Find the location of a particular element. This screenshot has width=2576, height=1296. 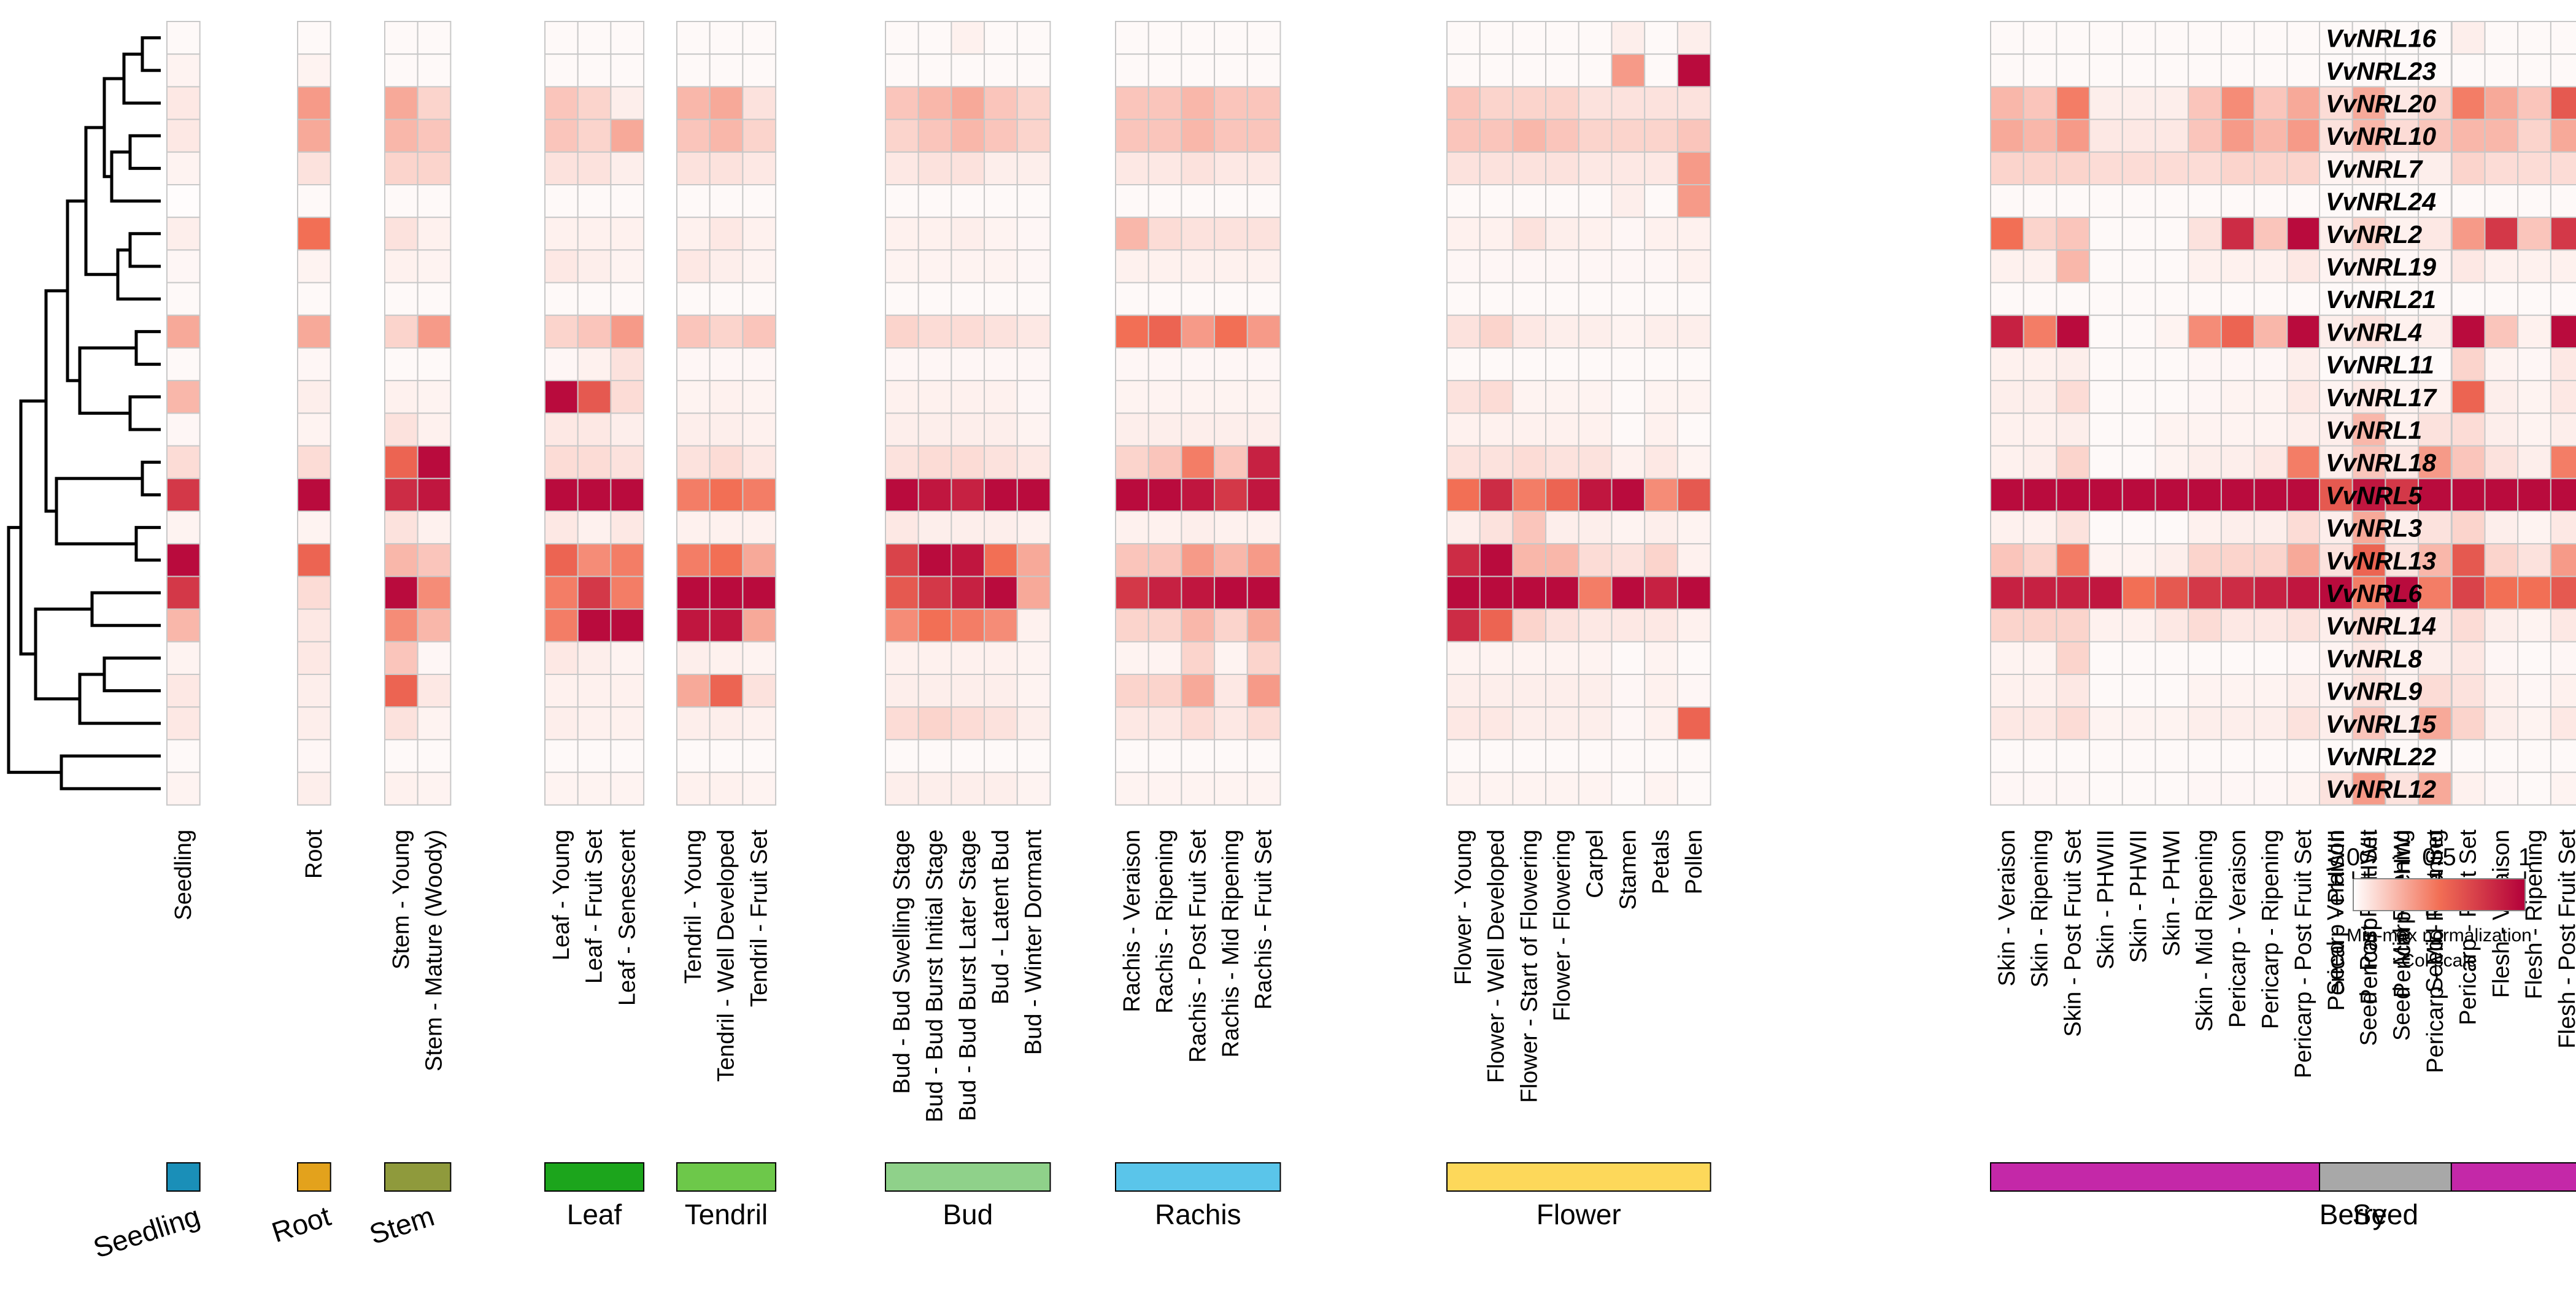

sample-label-root: Root is located at coordinates (314, 854).